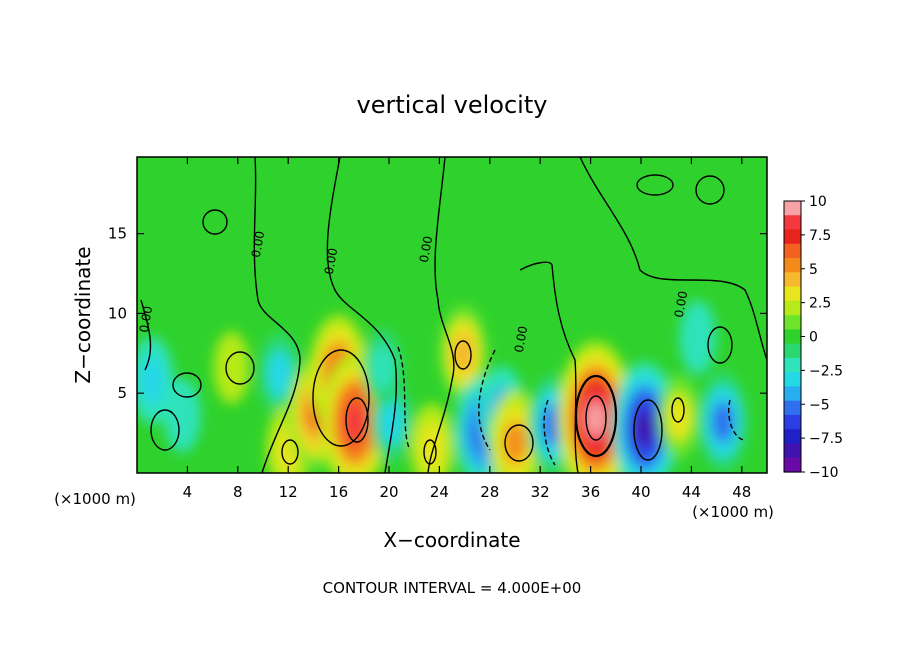 The width and height of the screenshot is (904, 658). What do you see at coordinates (439, 492) in the screenshot?
I see `x-tick-label: 24` at bounding box center [439, 492].